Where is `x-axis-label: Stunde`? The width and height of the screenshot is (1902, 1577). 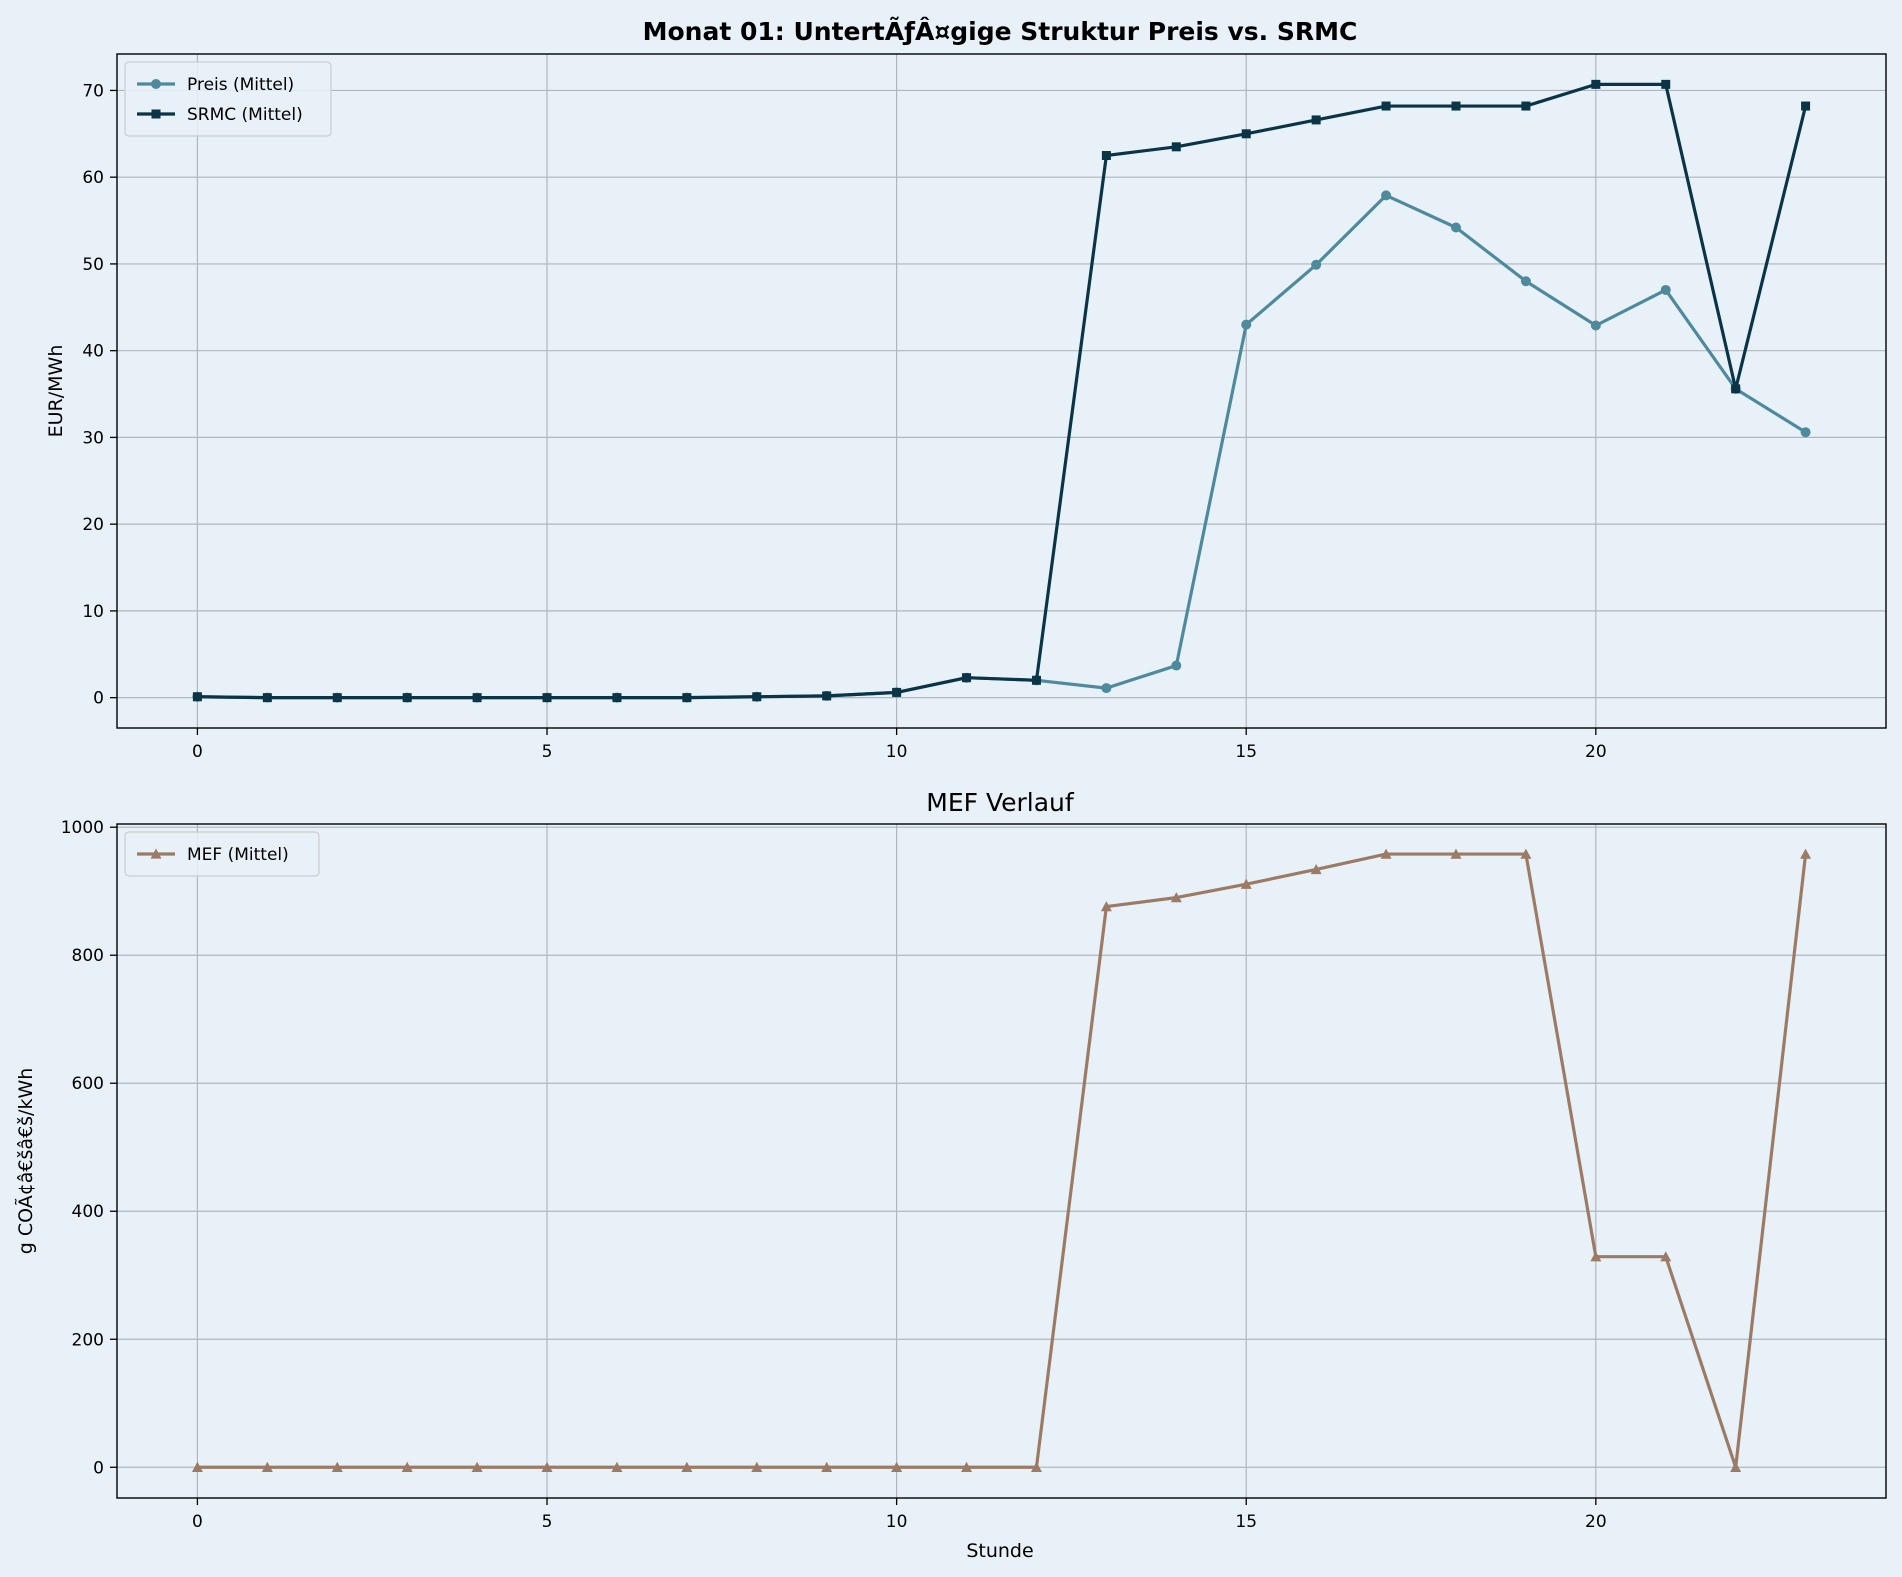
x-axis-label: Stunde is located at coordinates (999, 1551).